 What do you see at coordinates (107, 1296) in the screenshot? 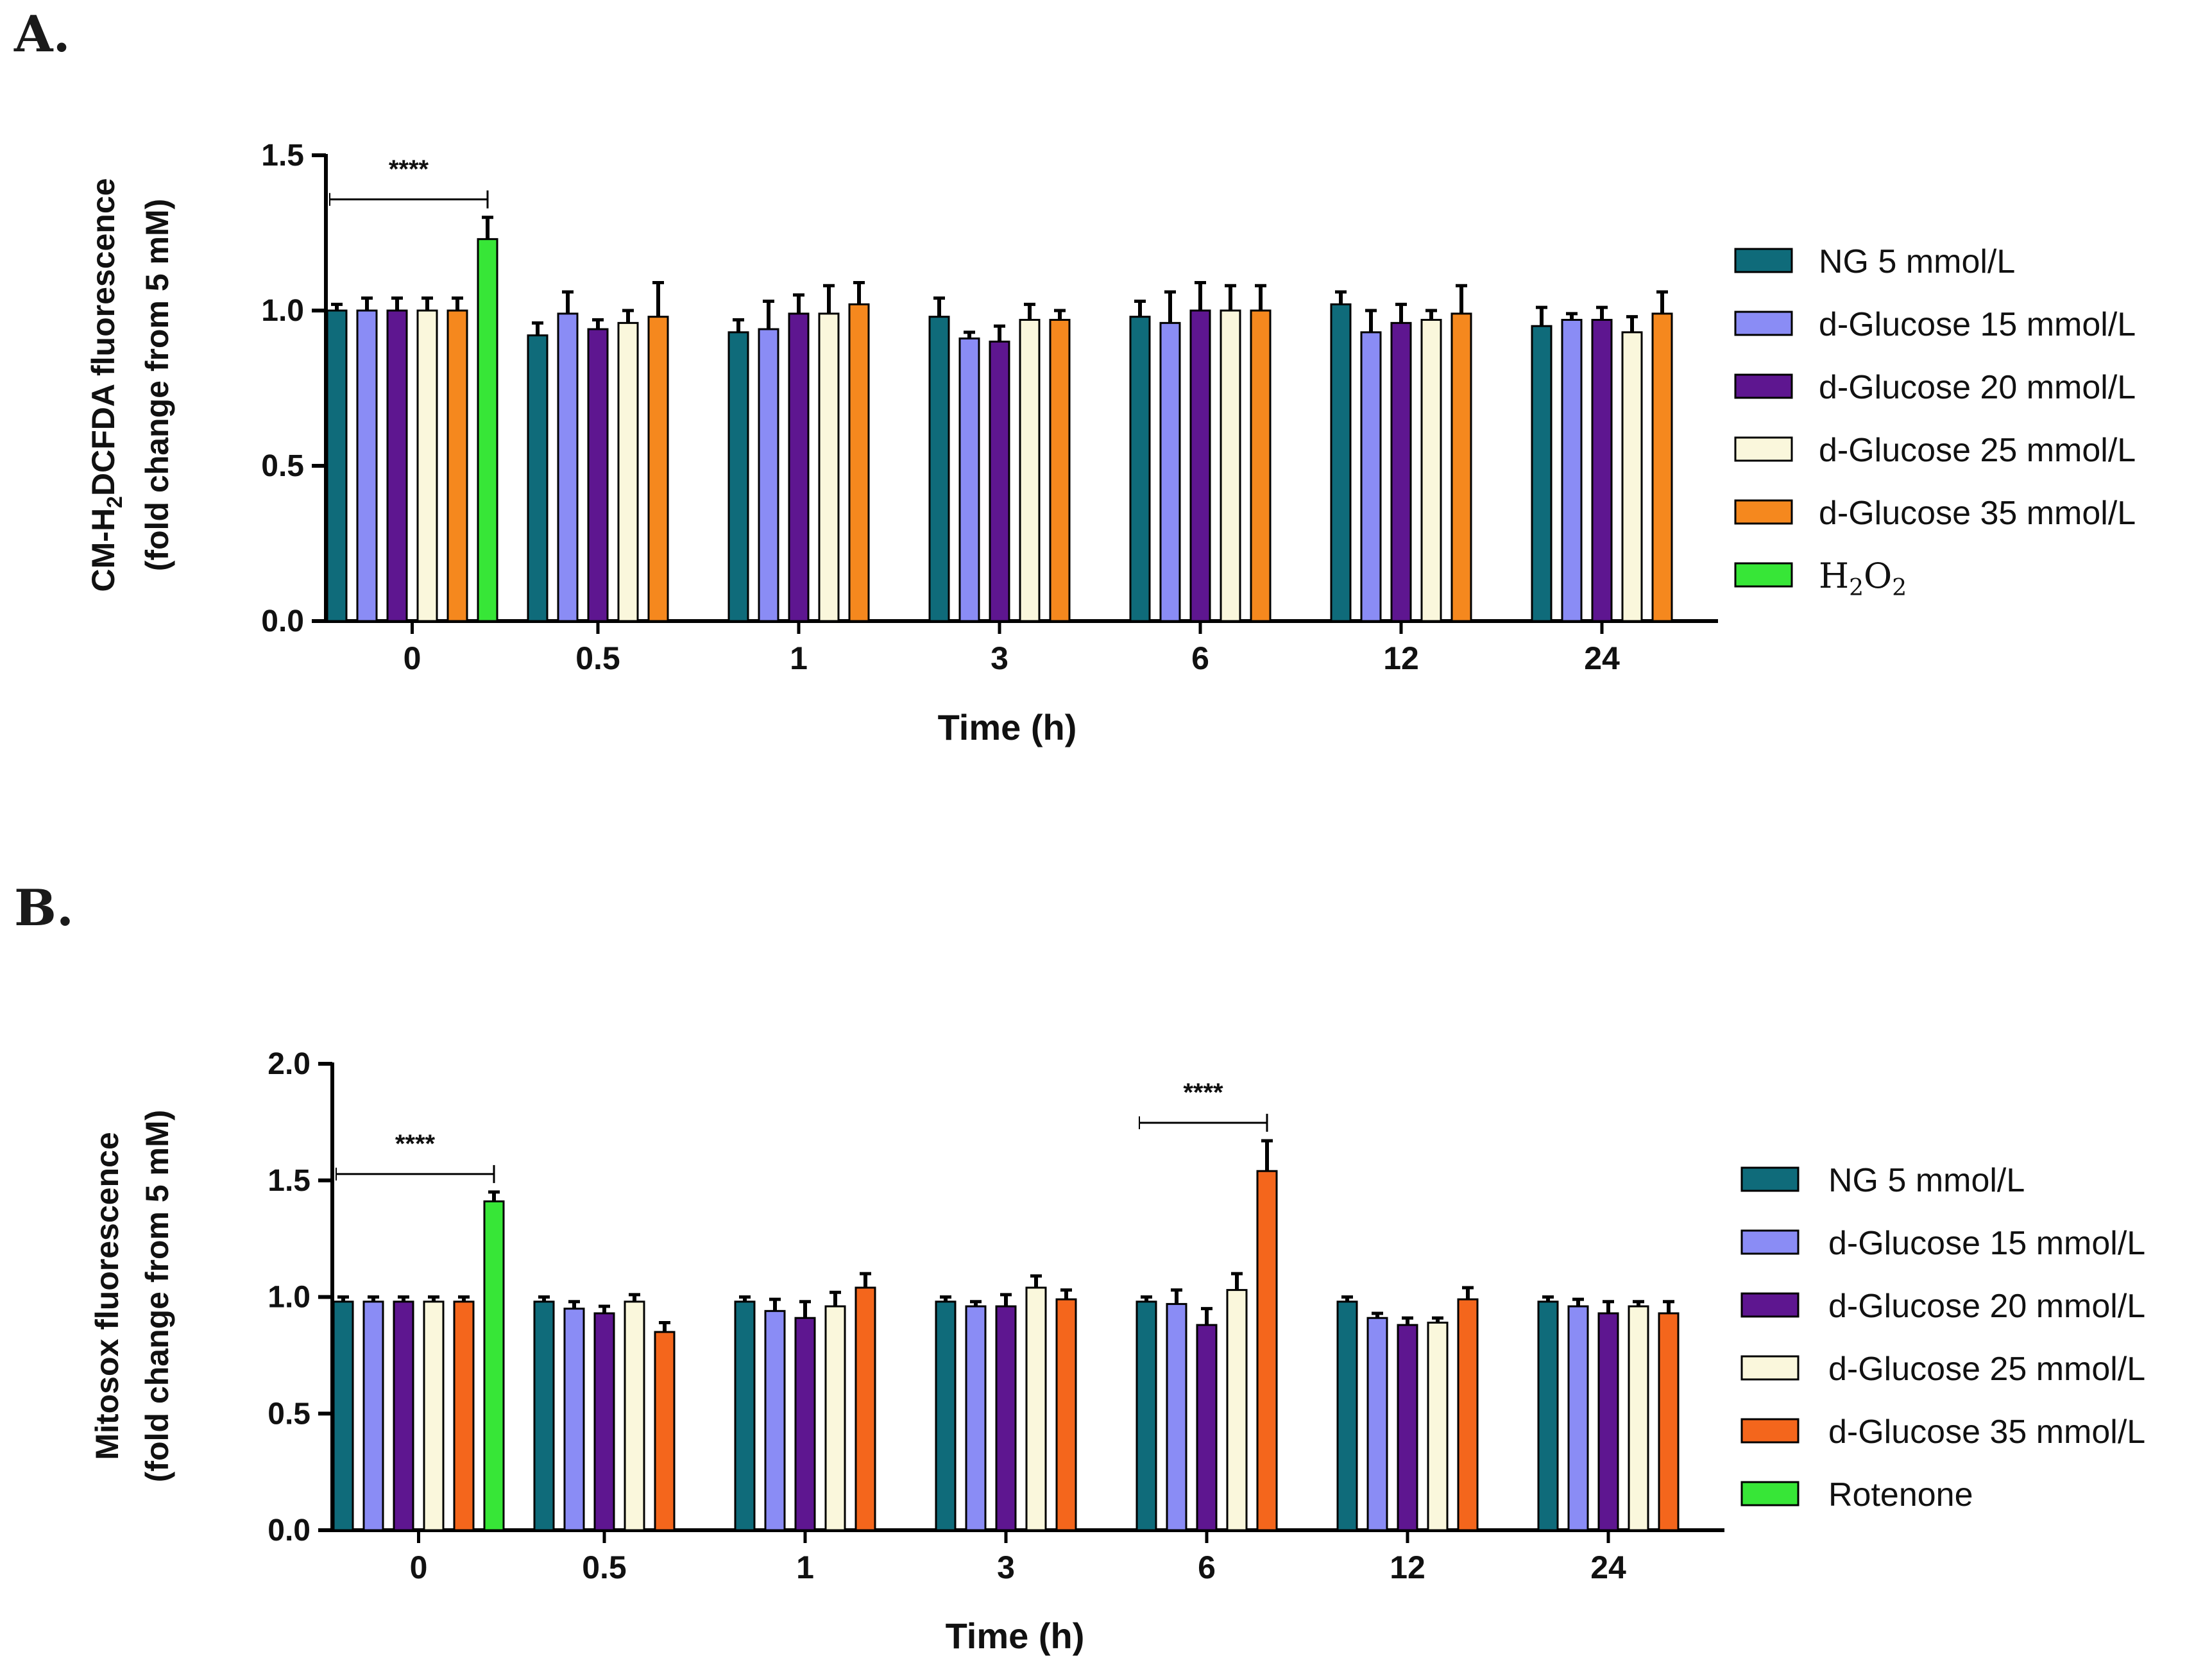
I see `y-axis-title-line1: Mitosox fluorescence` at bounding box center [107, 1296].